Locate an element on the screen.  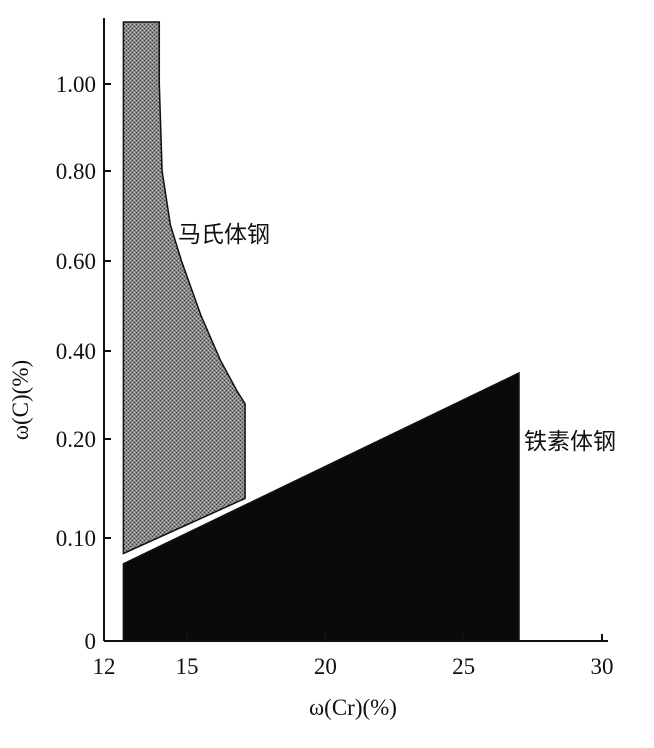
label-ferritic-steel: 铁素体钢 is located at coordinates (570, 442).